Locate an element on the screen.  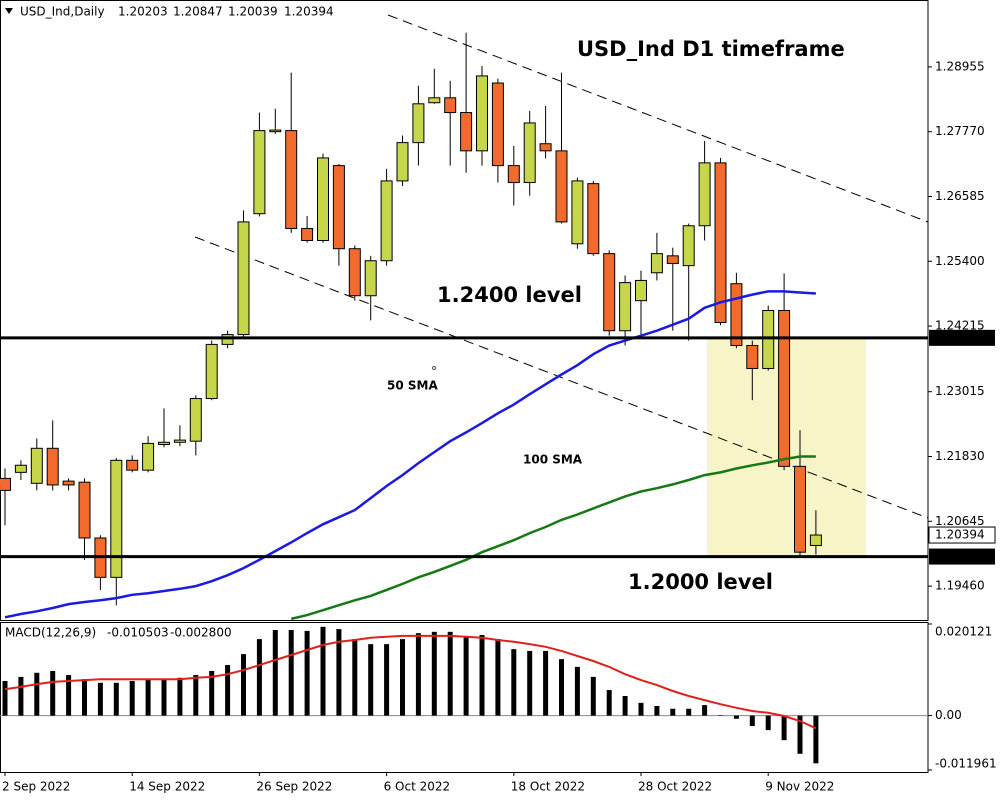
y-tick-label: 1.23015 is located at coordinates (960, 391).